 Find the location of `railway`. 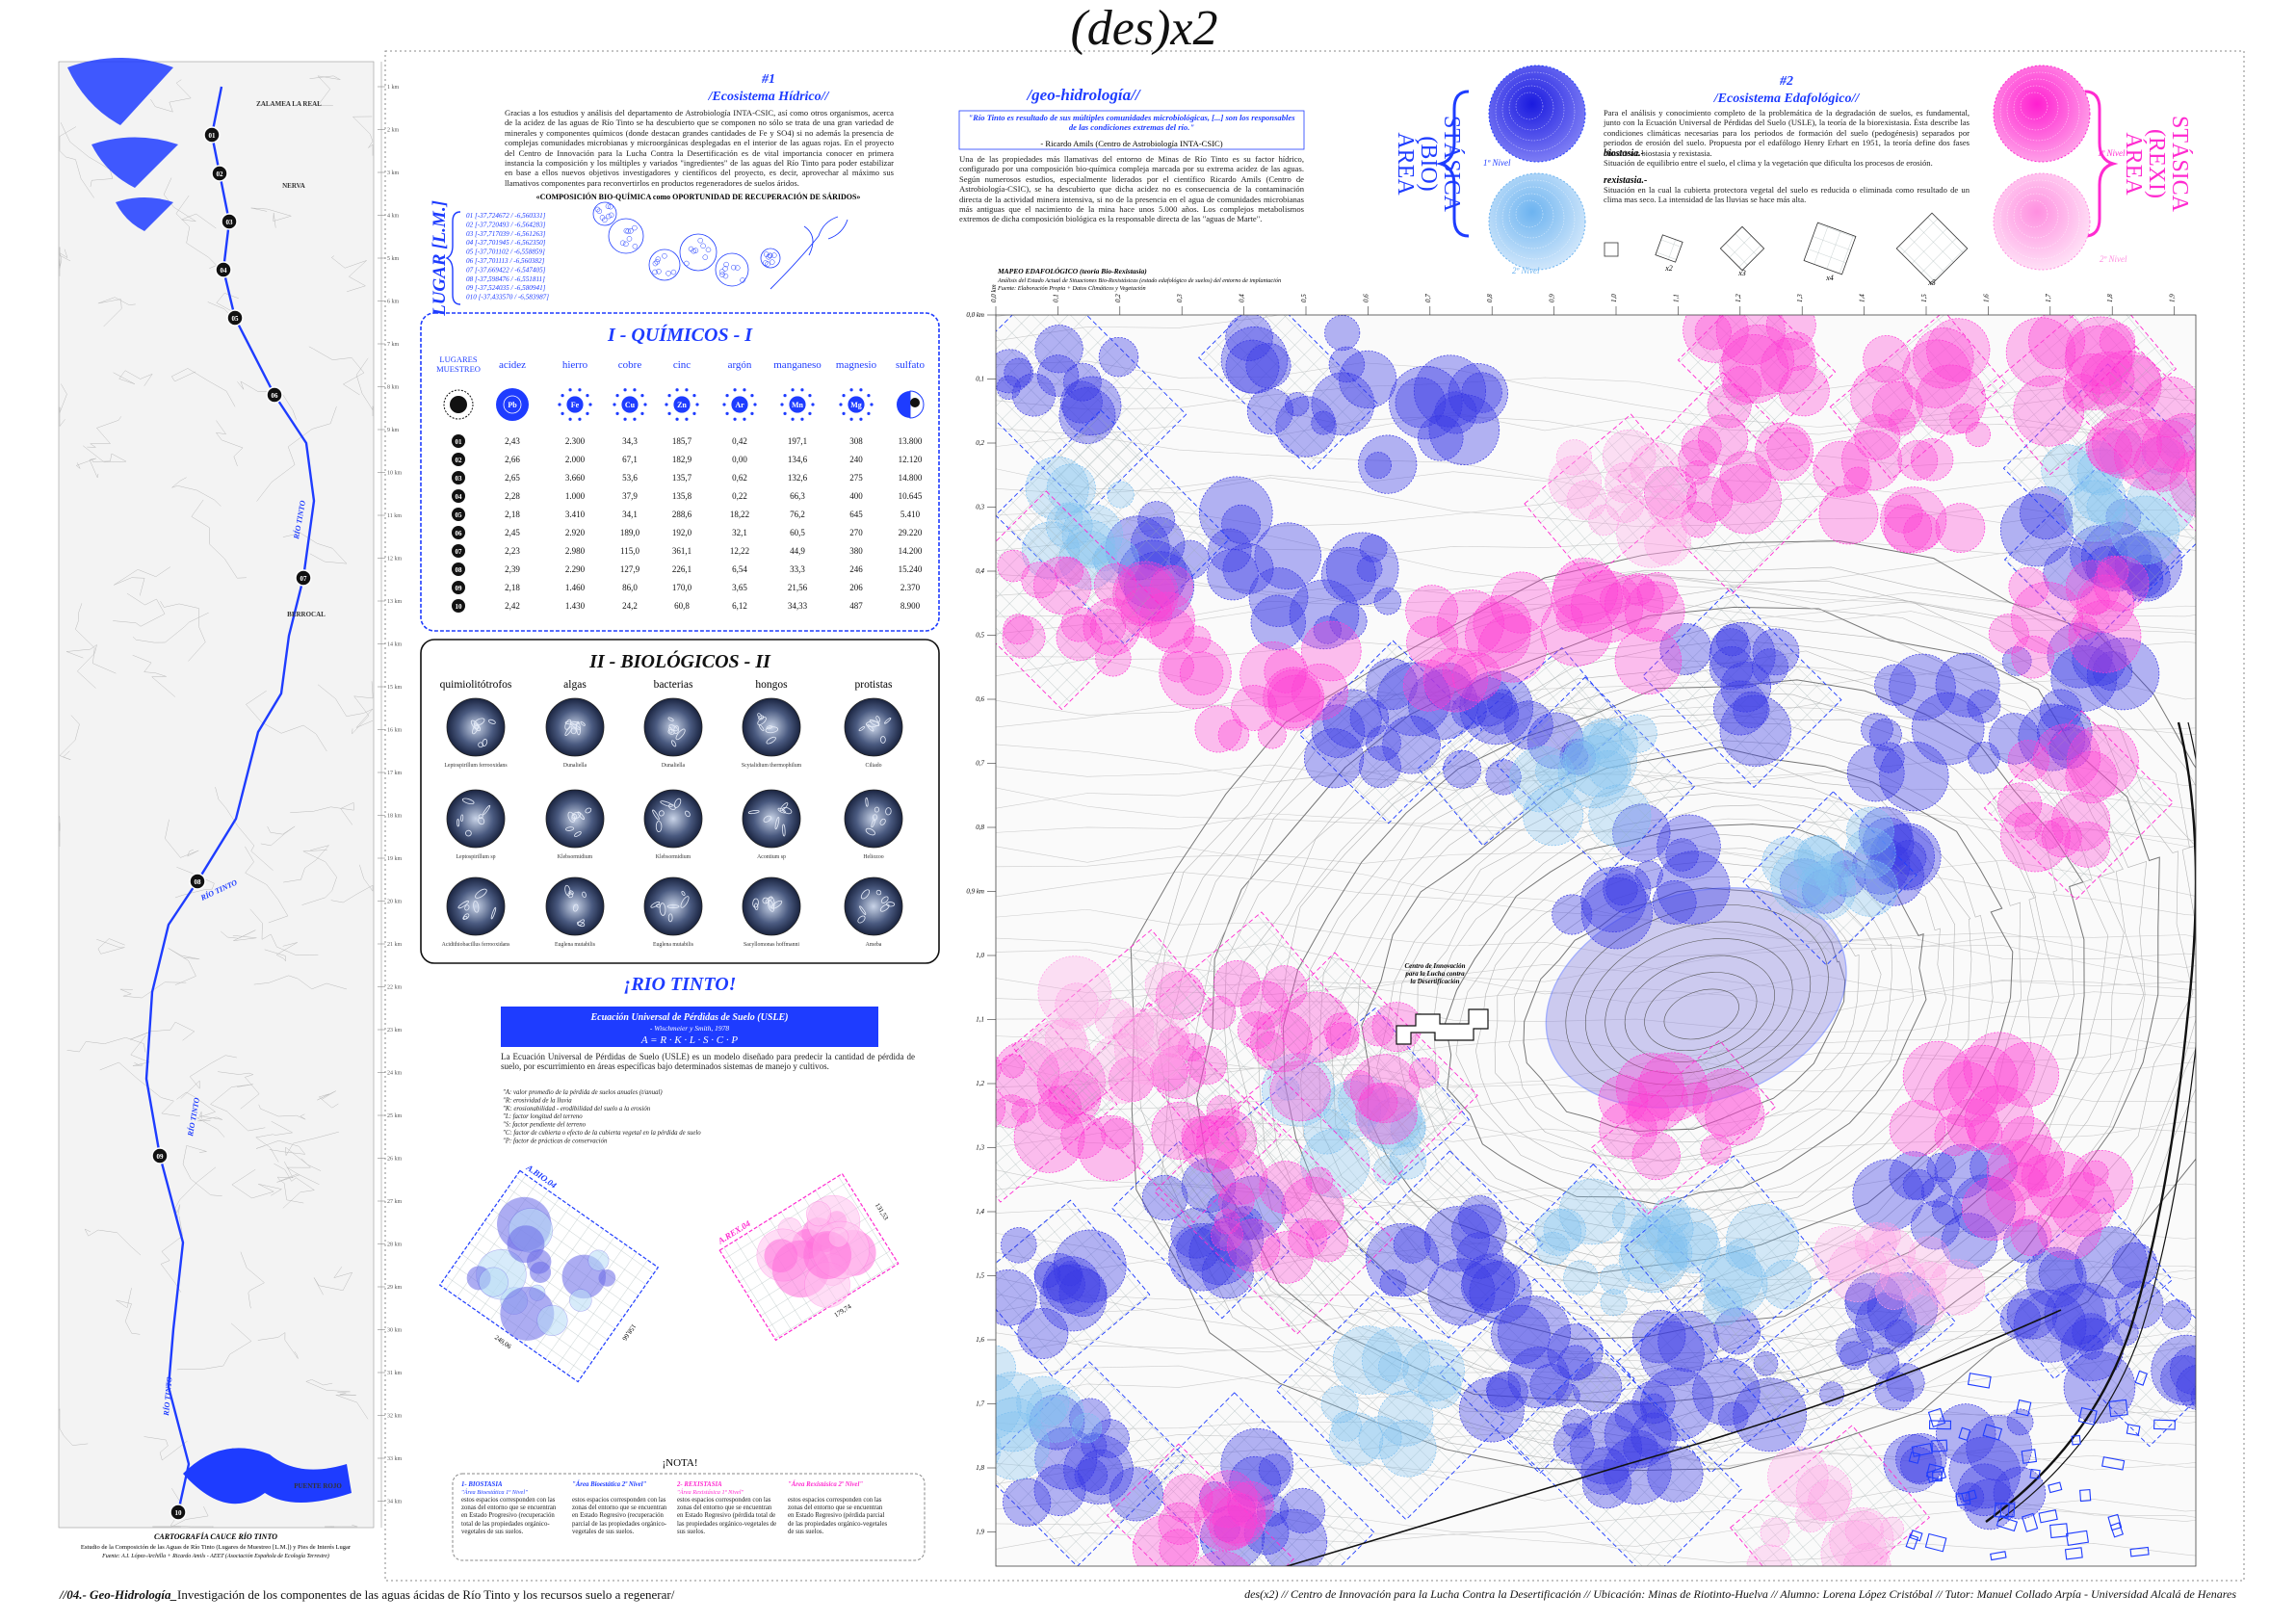

railway is located at coordinates (2096, 1122).